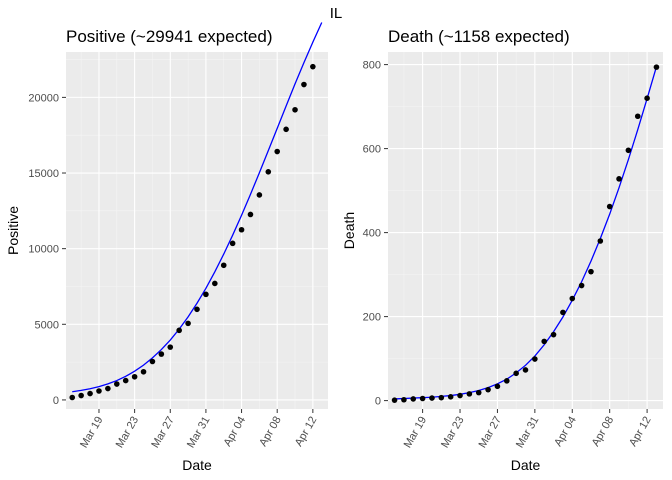 The width and height of the screenshot is (672, 480). What do you see at coordinates (349, 230) in the screenshot?
I see `y-axis-title: Death` at bounding box center [349, 230].